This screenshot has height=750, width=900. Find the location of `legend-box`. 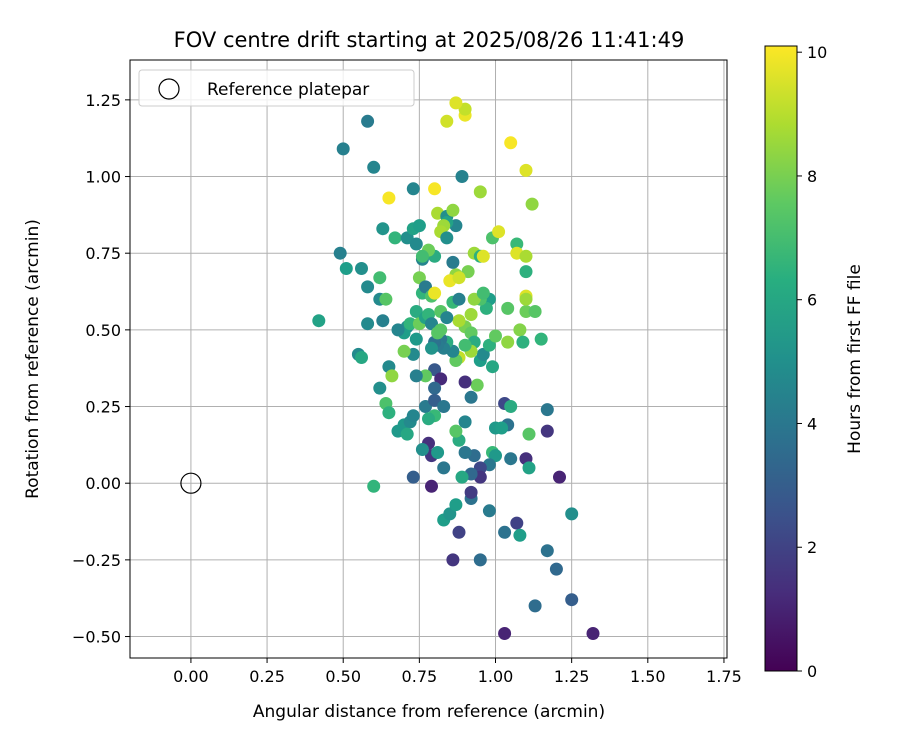

legend-box is located at coordinates (276, 88).